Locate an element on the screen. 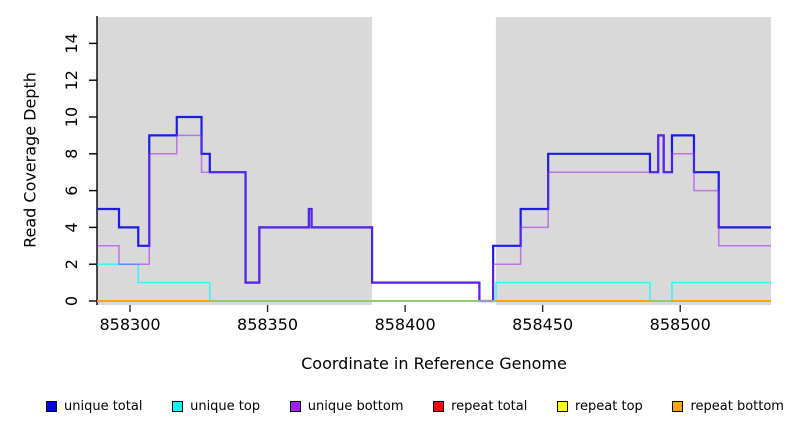 The height and width of the screenshot is (432, 792). y-tick-label: 14 is located at coordinates (71, 43).